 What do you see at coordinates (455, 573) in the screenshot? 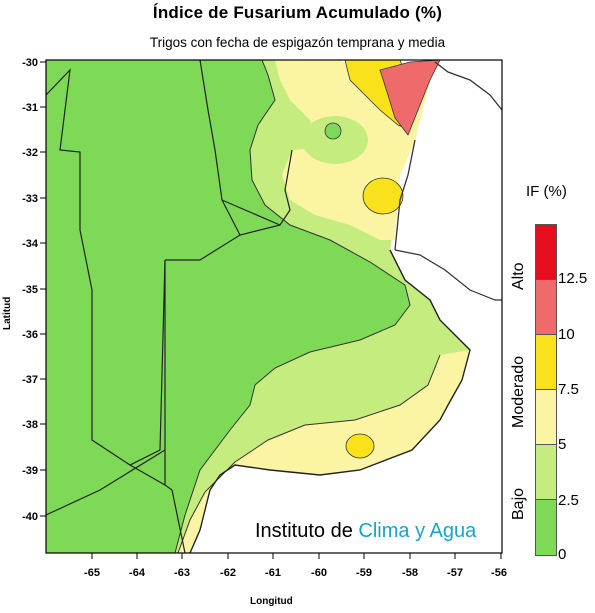
I see `x-tick-label: -57` at bounding box center [455, 573].